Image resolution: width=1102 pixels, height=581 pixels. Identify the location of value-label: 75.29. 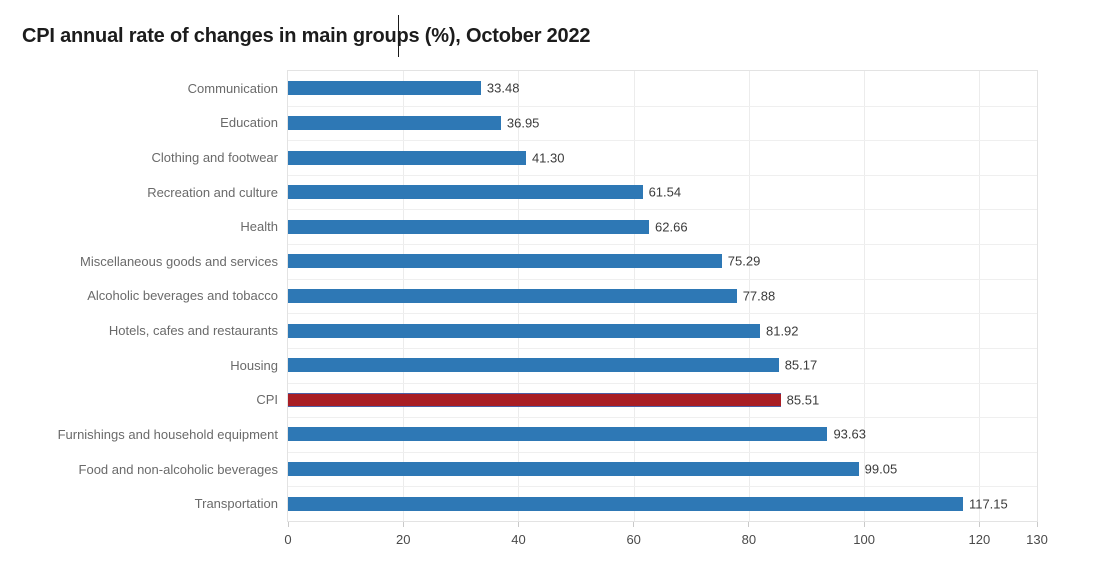
(744, 261).